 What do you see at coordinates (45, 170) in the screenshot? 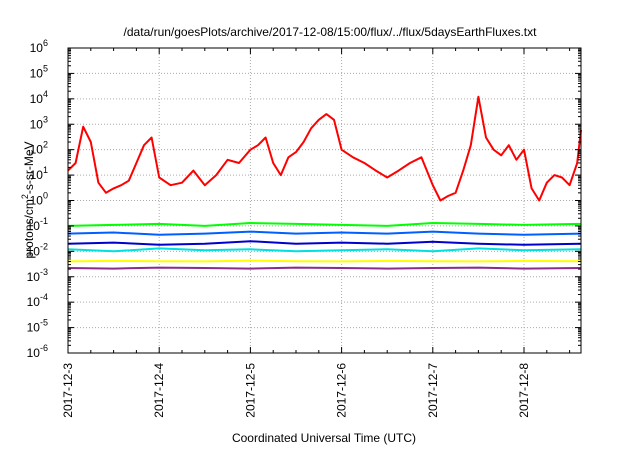
I see `y-tick-label-exp: 1` at bounding box center [45, 170].